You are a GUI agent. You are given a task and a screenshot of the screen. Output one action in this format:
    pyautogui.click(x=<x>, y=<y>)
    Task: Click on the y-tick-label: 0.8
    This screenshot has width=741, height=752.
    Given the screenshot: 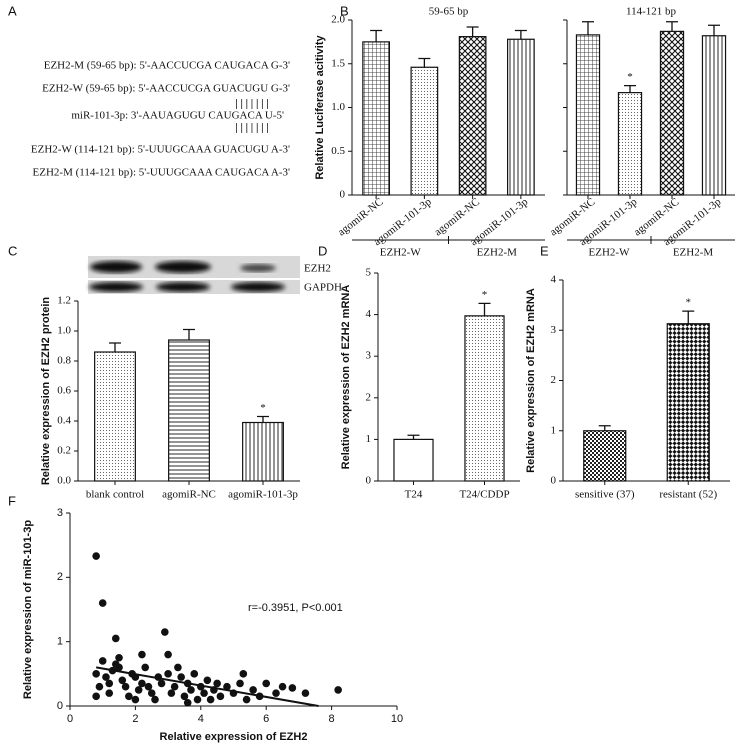 What is the action you would take?
    pyautogui.click(x=64, y=361)
    